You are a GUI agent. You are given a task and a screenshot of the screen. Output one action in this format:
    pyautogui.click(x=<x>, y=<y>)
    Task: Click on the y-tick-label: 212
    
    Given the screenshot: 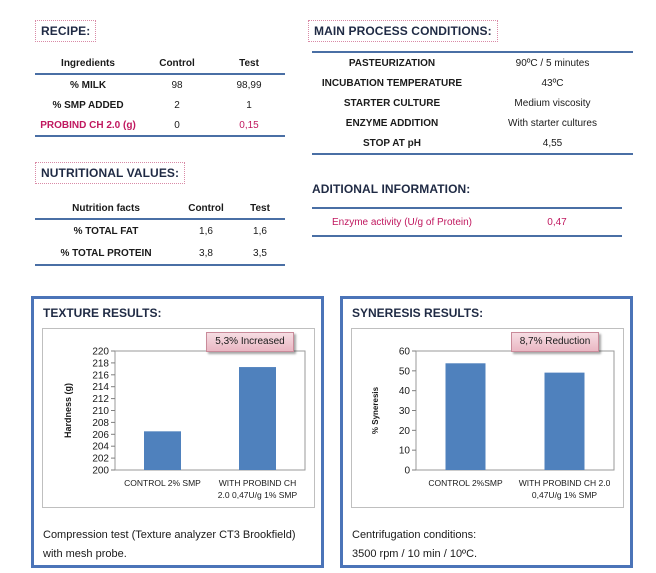 What is the action you would take?
    pyautogui.click(x=100, y=399)
    